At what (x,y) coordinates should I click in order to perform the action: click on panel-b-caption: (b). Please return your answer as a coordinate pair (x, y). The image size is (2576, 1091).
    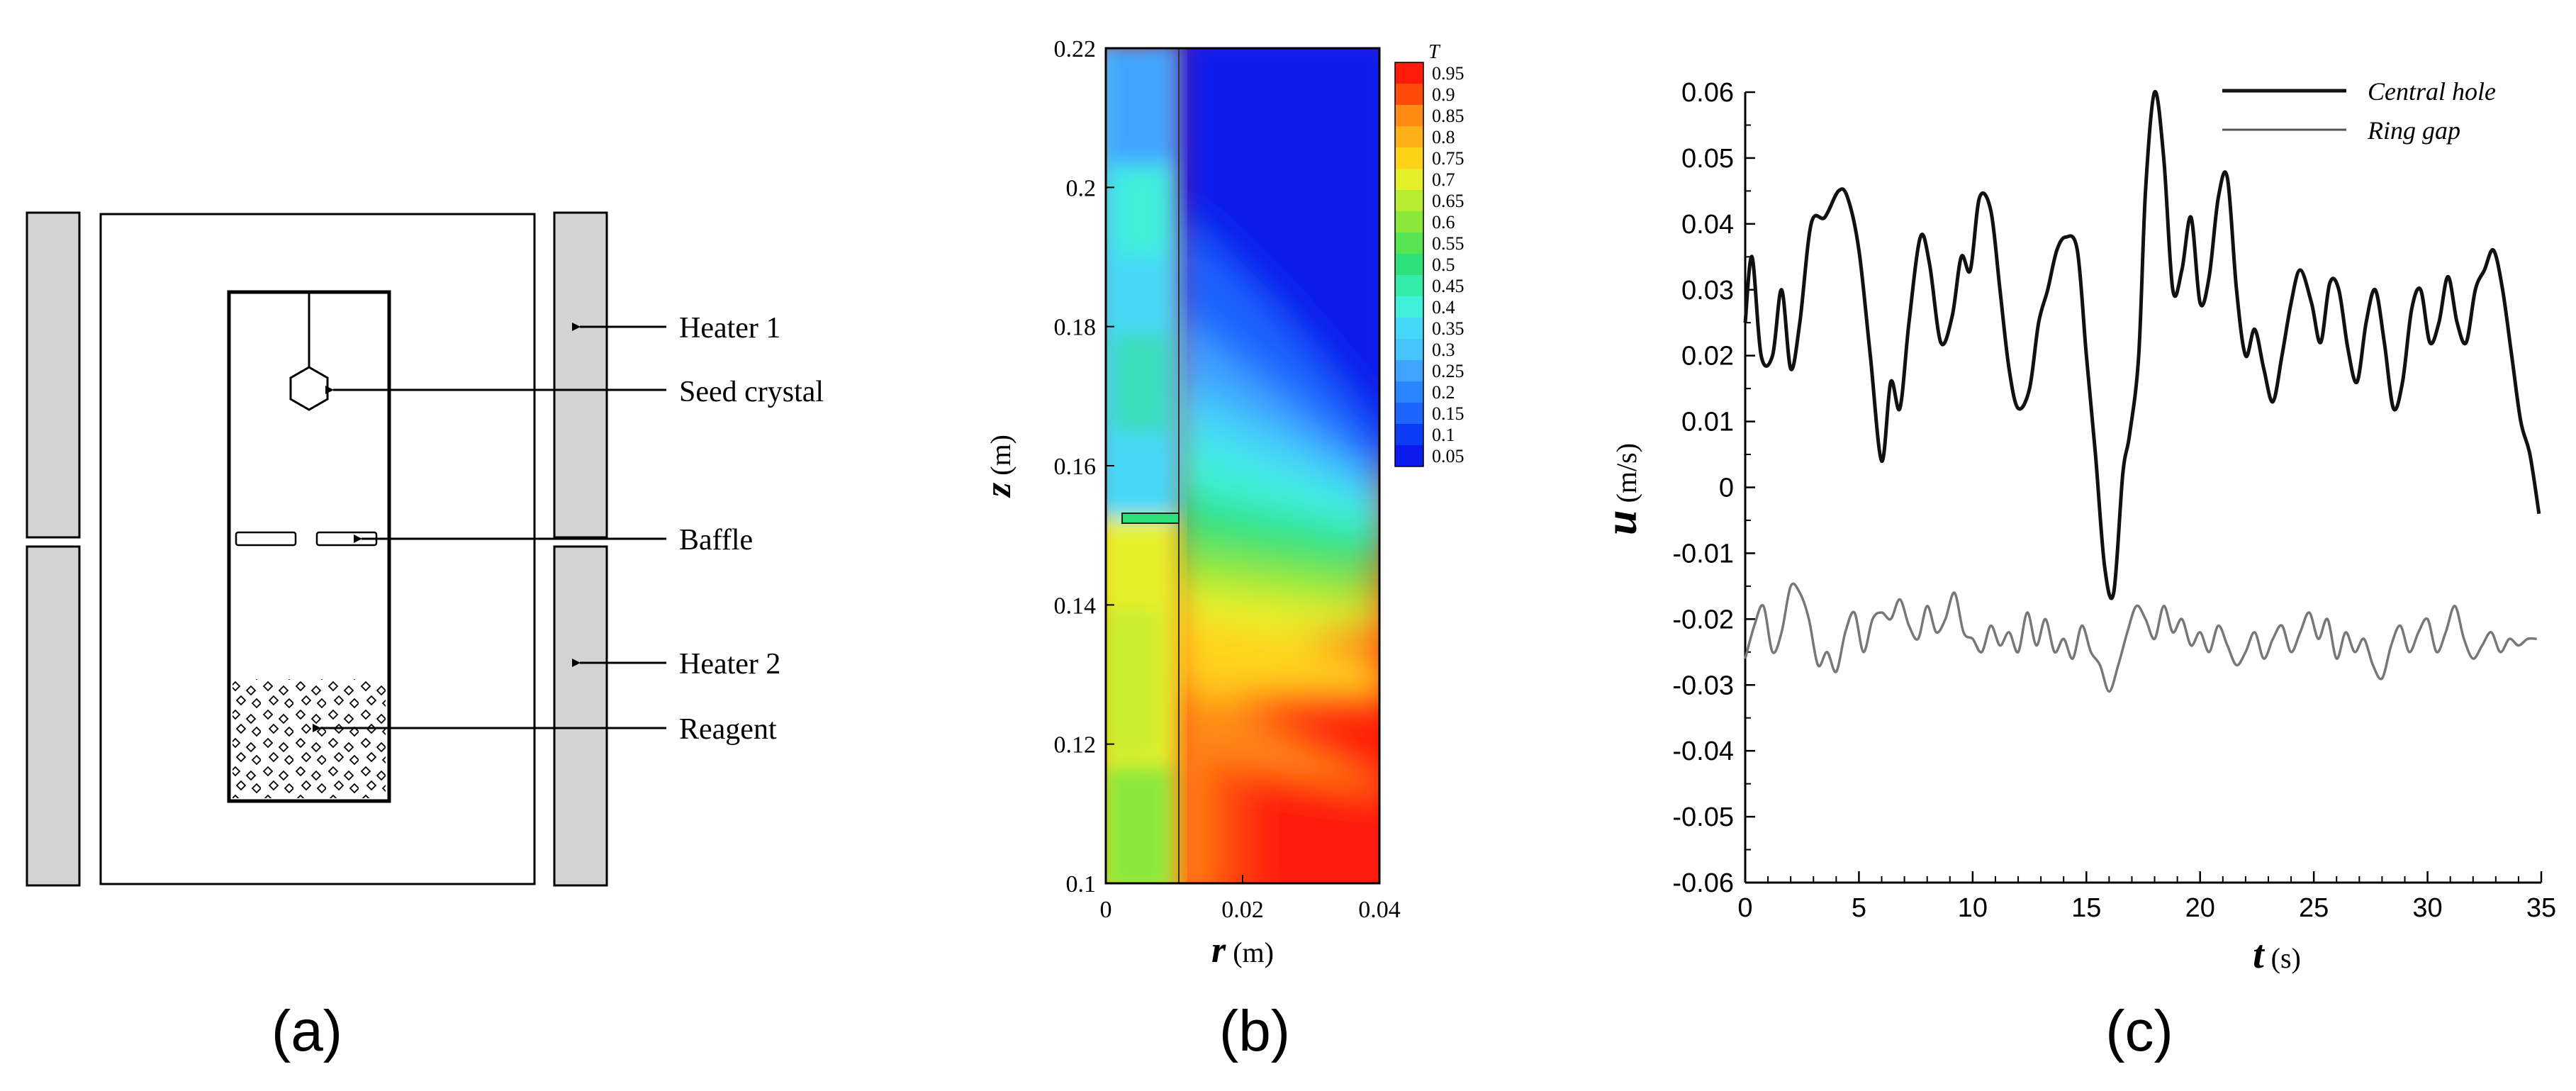
    Looking at the image, I should click on (1254, 1031).